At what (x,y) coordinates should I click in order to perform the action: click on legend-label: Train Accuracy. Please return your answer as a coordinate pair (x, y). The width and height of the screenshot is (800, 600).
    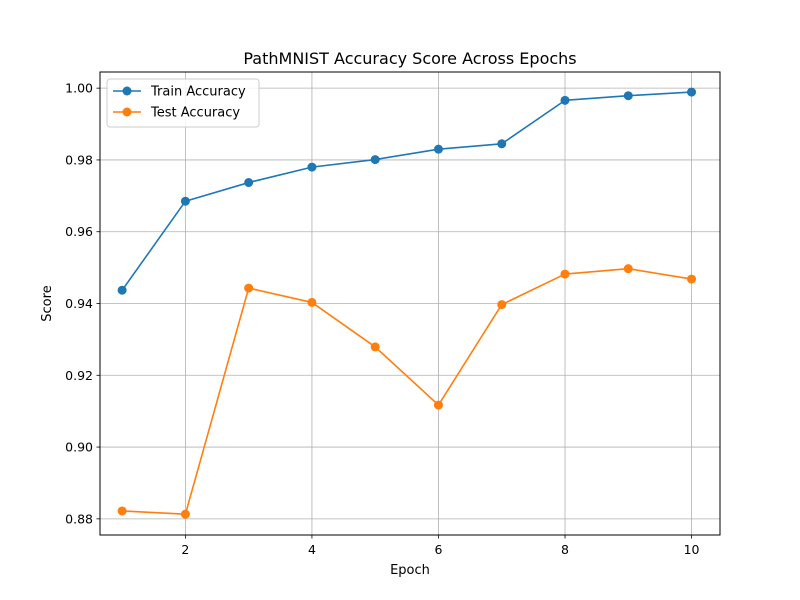
    Looking at the image, I should click on (198, 92).